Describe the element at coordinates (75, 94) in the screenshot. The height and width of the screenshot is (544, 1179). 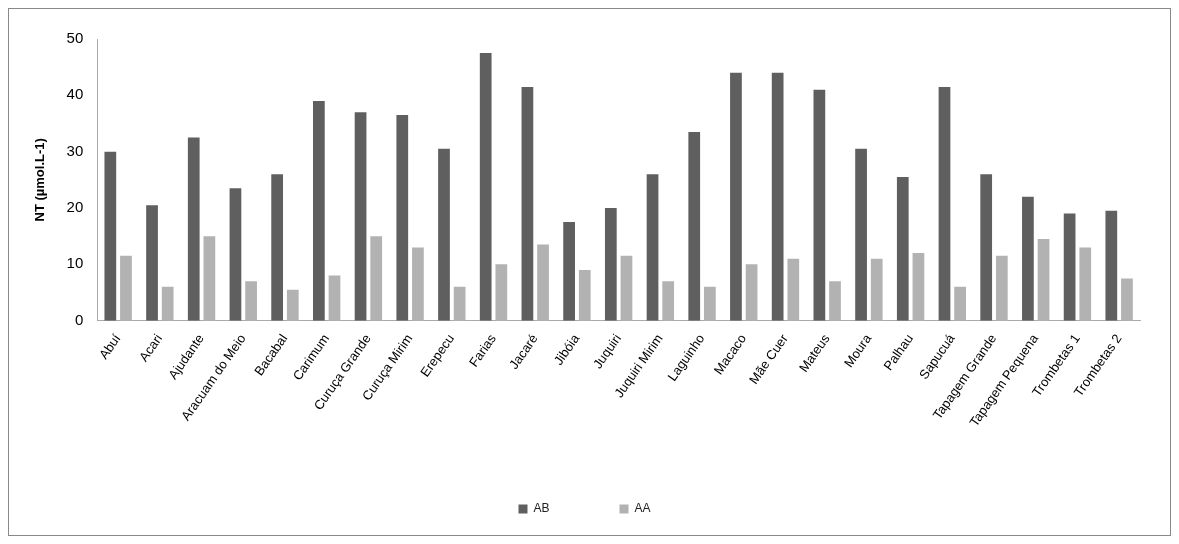
I see `y-tick-label: 40` at that location.